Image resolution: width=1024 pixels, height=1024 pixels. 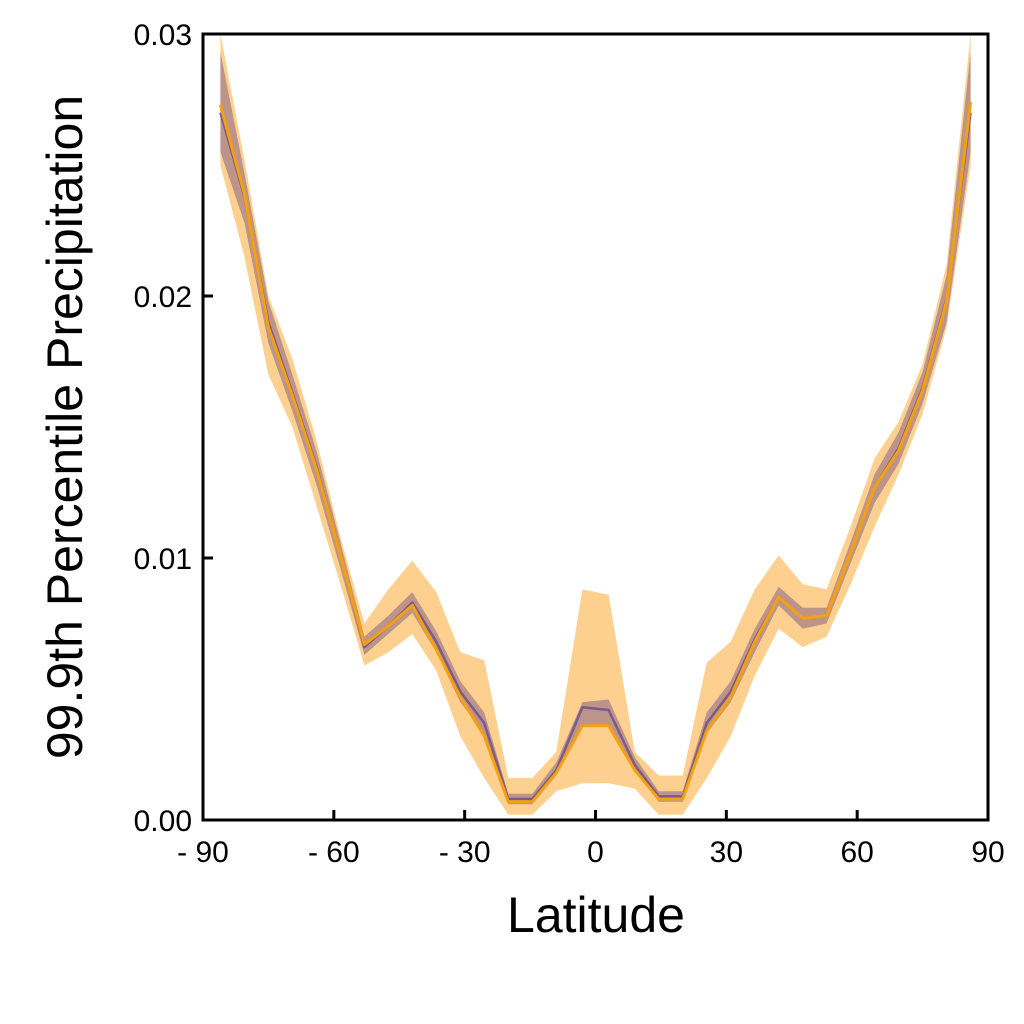 I want to click on y-axis-title: 99.9th Percentile Precipitation, so click(x=65, y=427).